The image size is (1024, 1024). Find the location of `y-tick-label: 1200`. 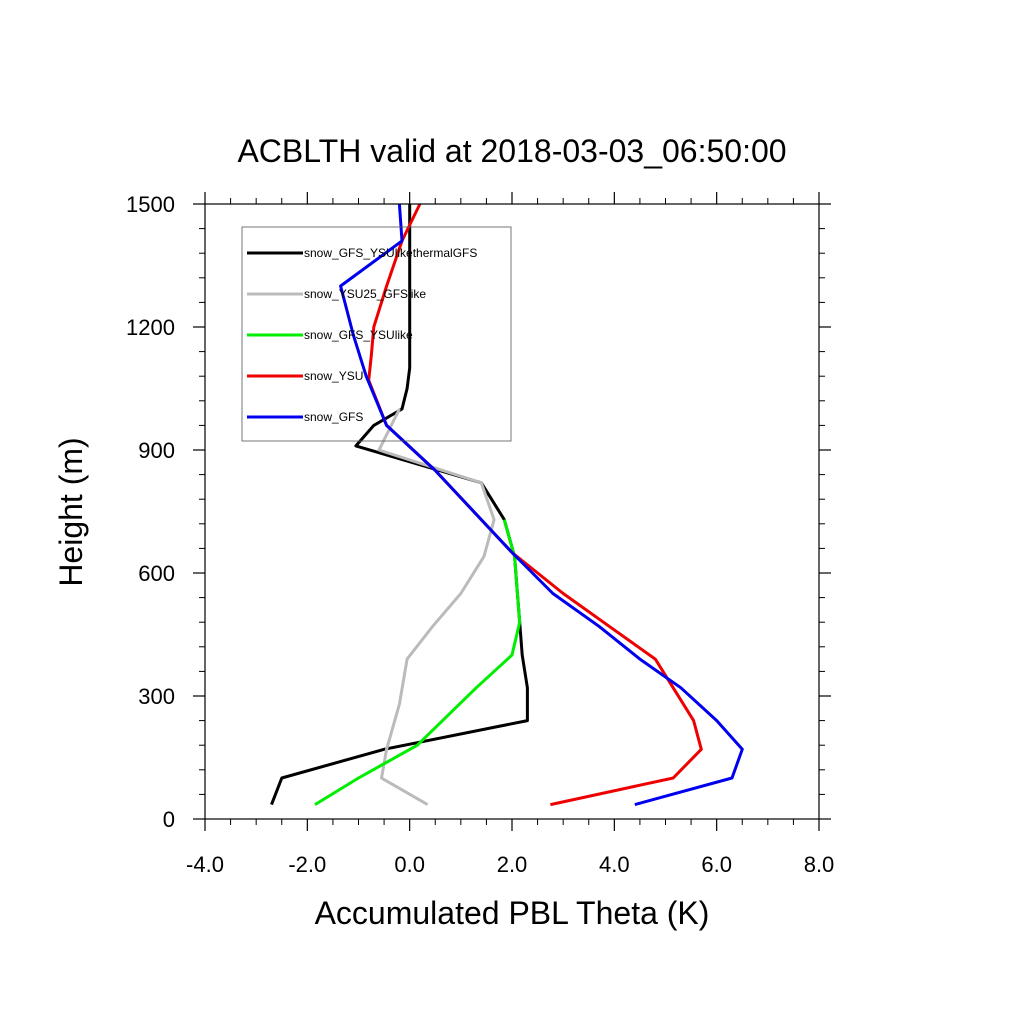

y-tick-label: 1200 is located at coordinates (150, 327).